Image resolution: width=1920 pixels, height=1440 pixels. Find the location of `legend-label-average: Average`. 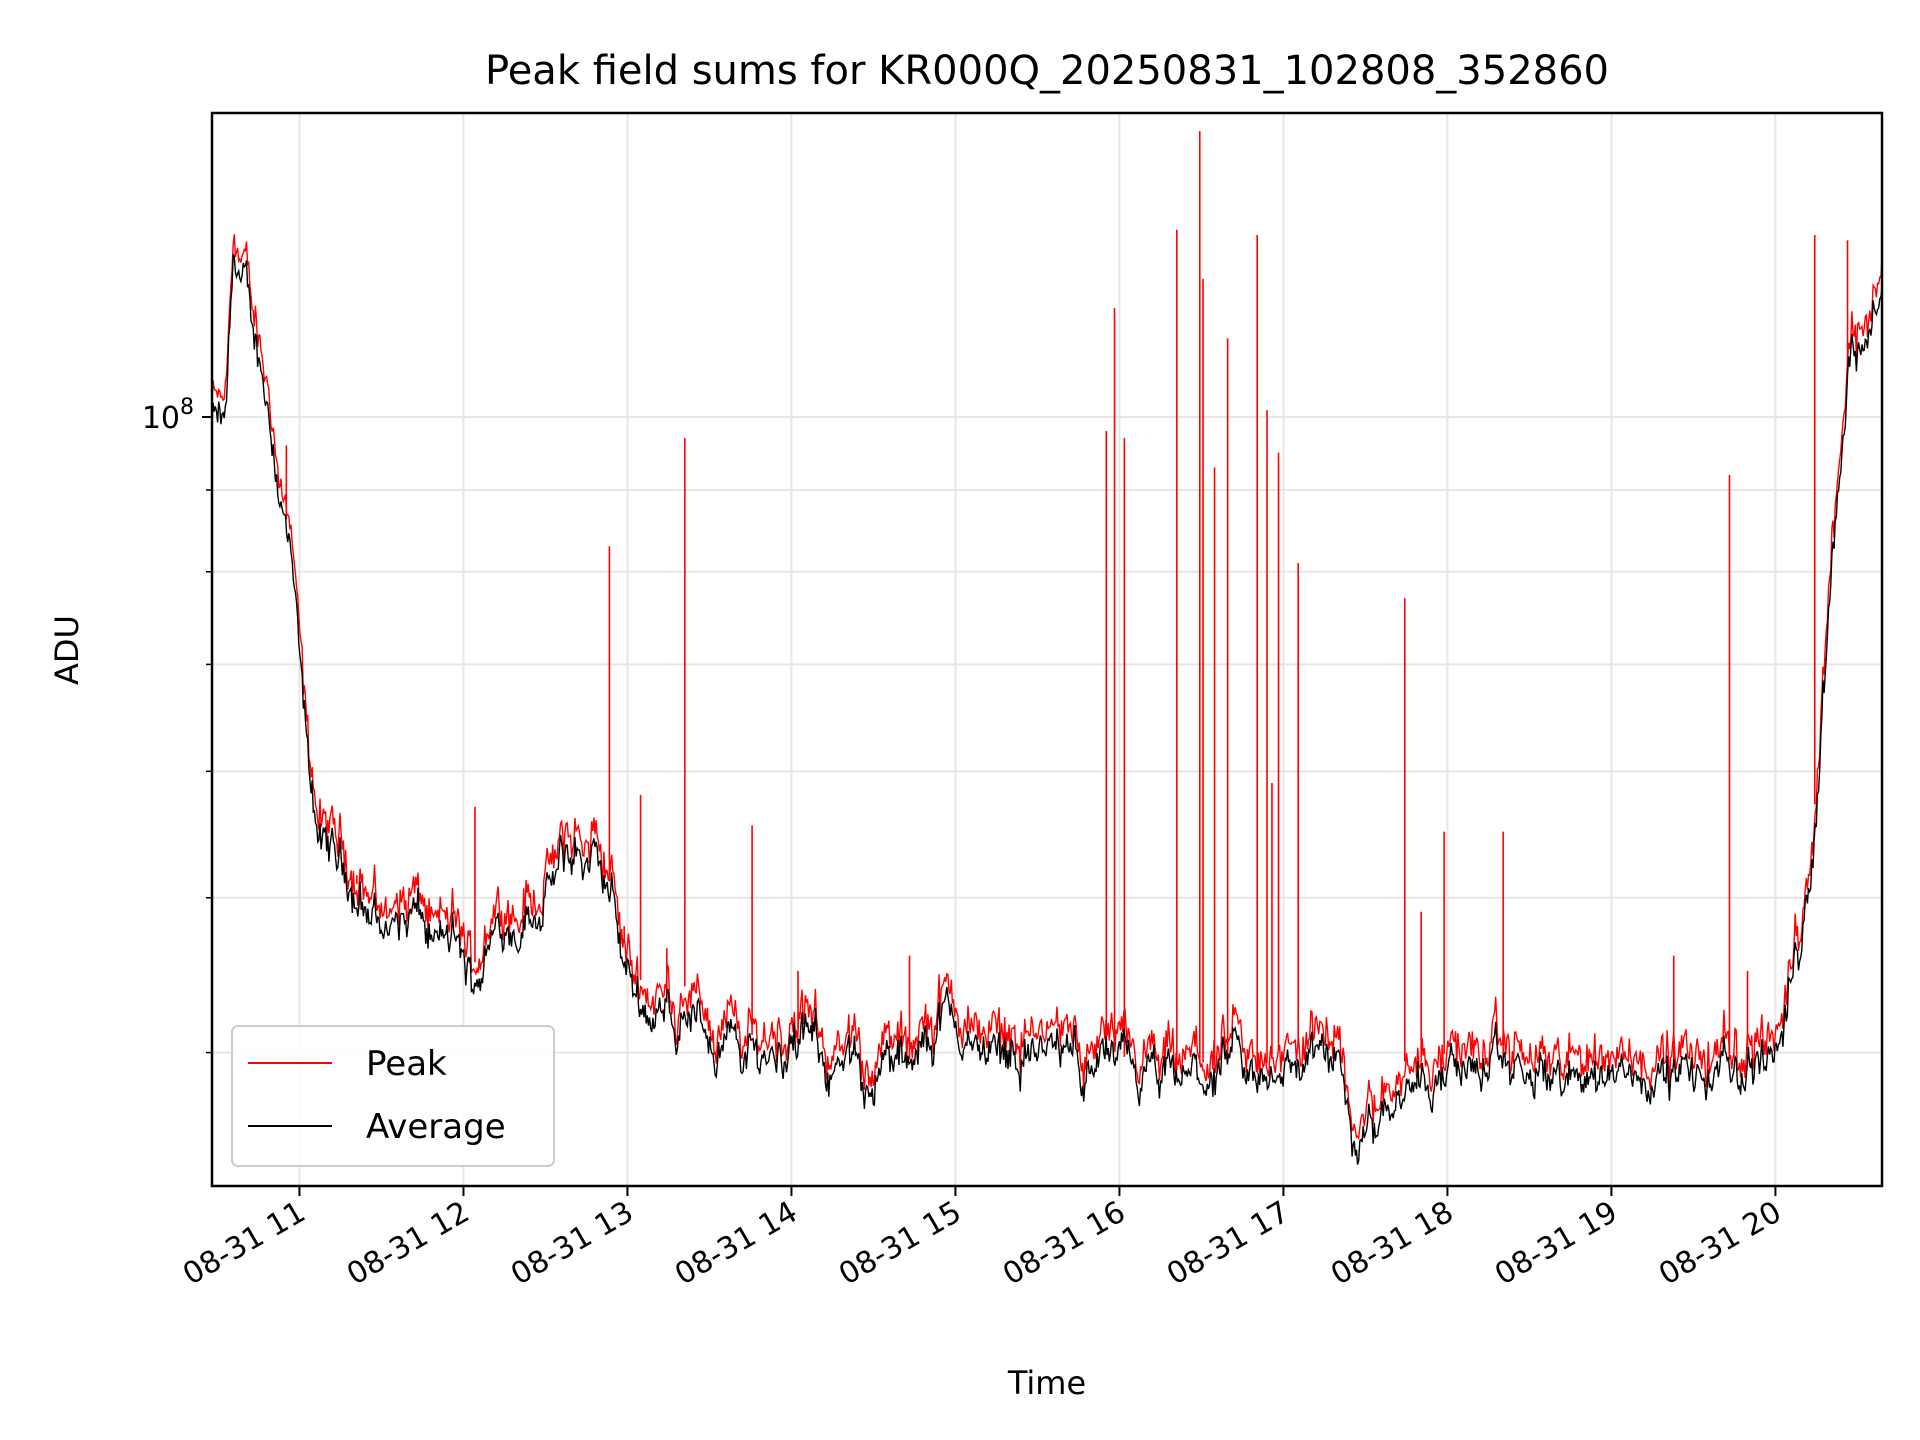

legend-label-average: Average is located at coordinates (436, 1127).